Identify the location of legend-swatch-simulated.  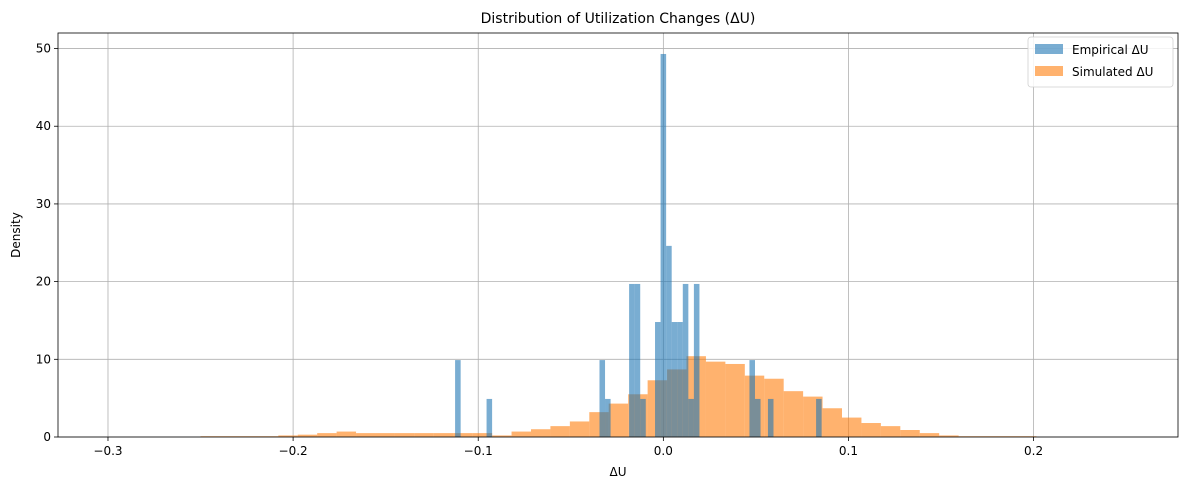
(1049, 71).